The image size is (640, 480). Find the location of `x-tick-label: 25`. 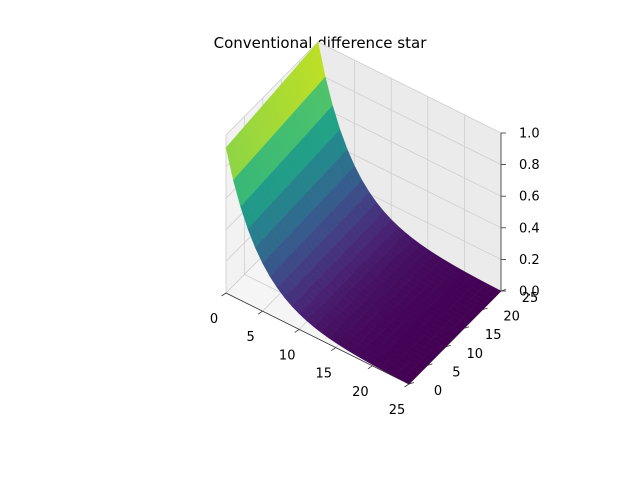

x-tick-label: 25 is located at coordinates (397, 410).